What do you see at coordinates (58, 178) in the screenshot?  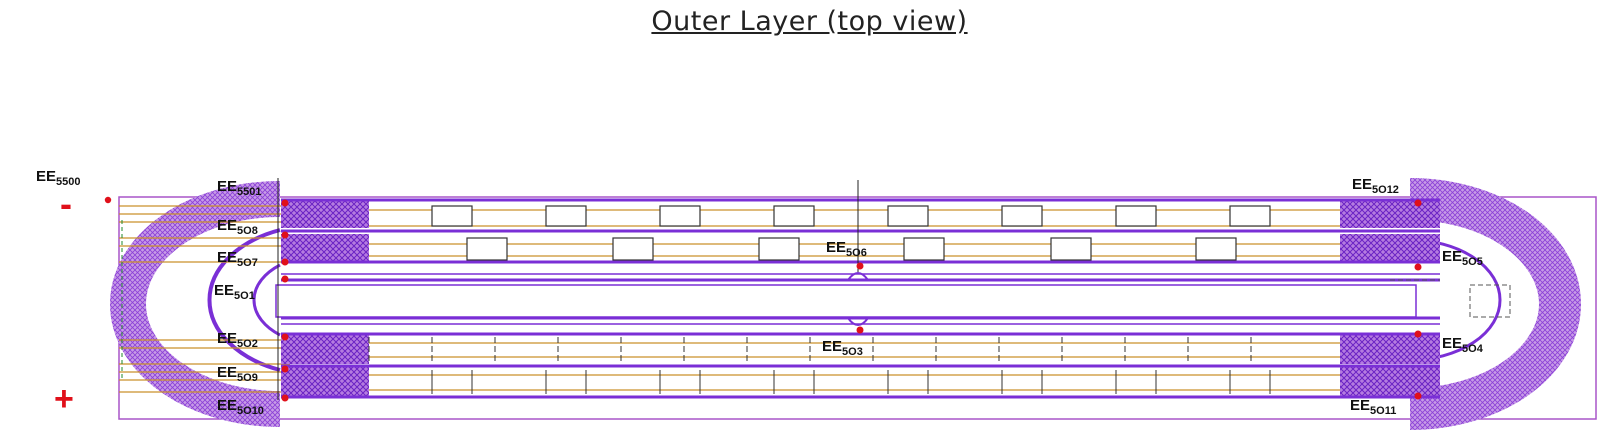 I see `label-ee5500: EE5500` at bounding box center [58, 178].